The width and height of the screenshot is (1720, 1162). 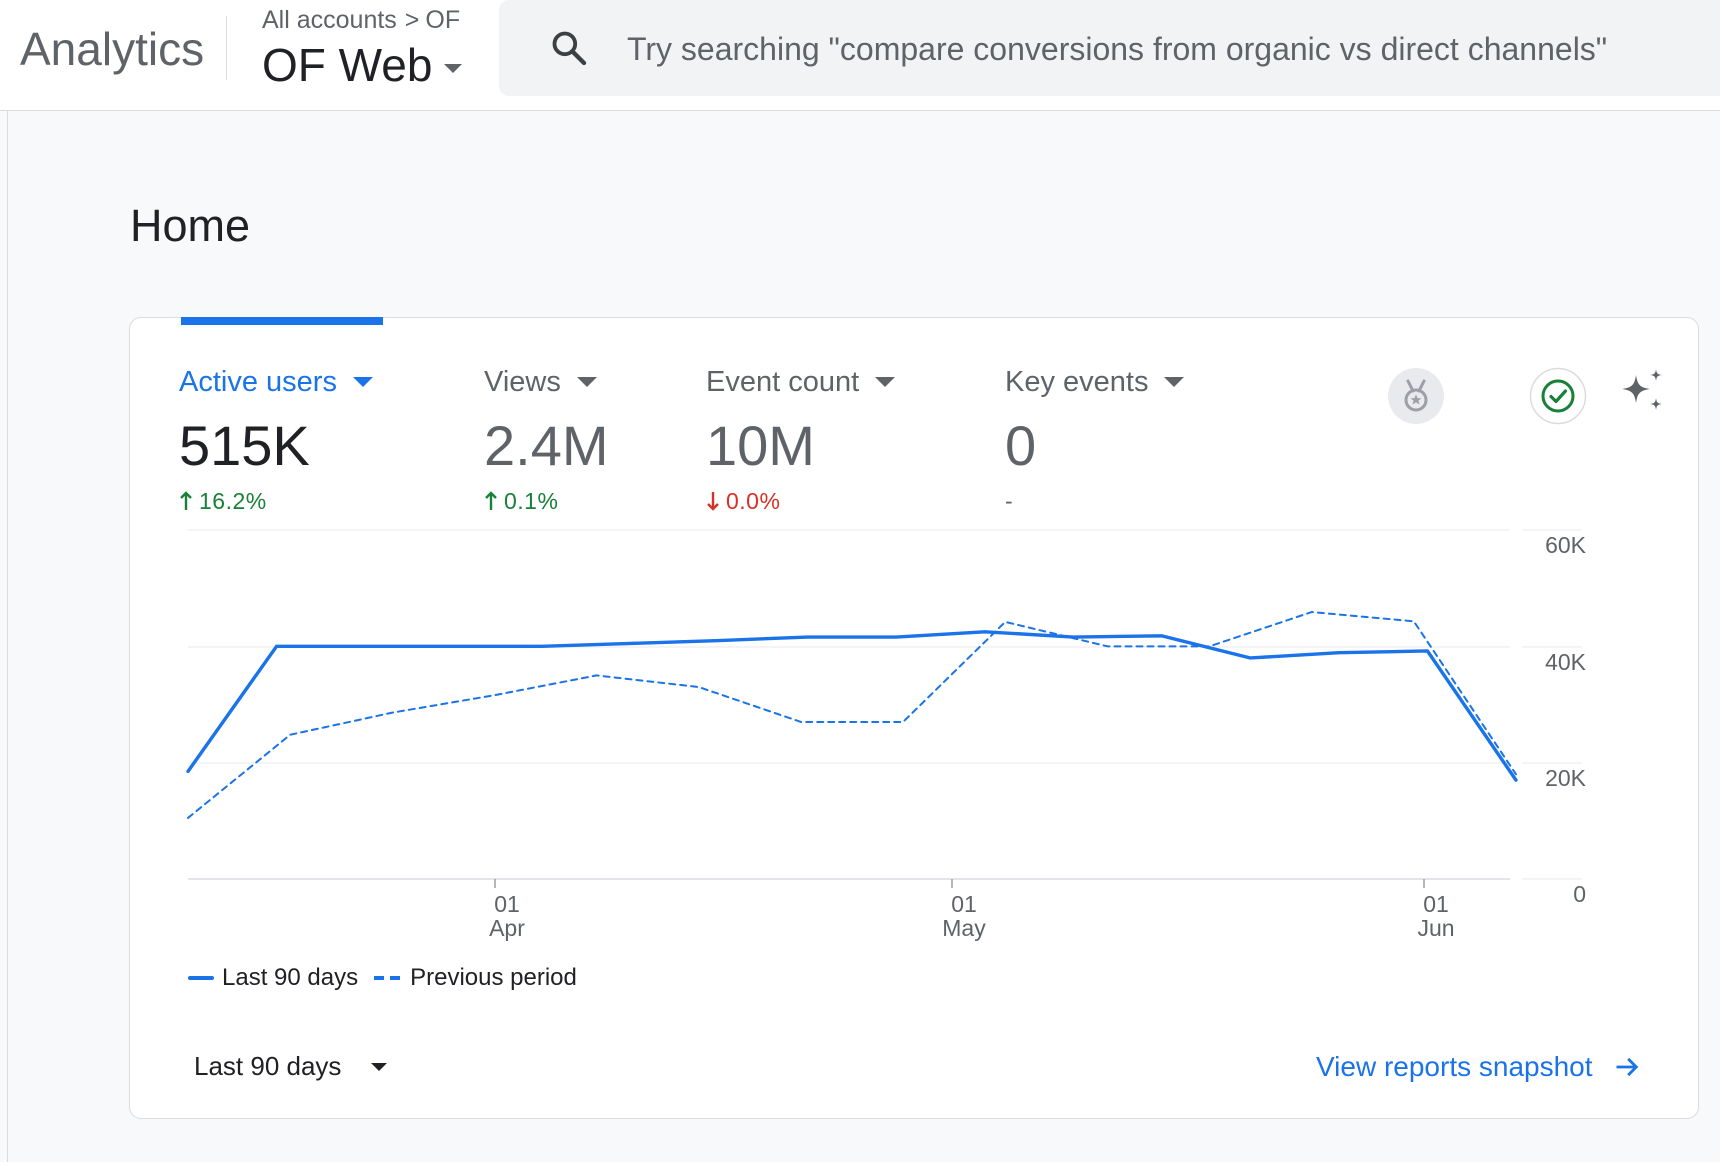 I want to click on search-input, so click(x=1167, y=49).